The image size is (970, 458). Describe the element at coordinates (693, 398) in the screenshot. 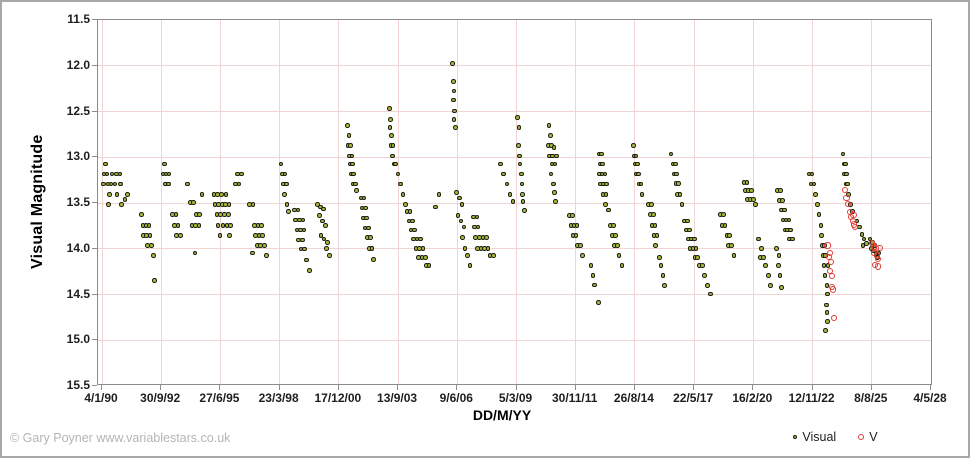

I see `x-tick-label: 22/5/17` at that location.